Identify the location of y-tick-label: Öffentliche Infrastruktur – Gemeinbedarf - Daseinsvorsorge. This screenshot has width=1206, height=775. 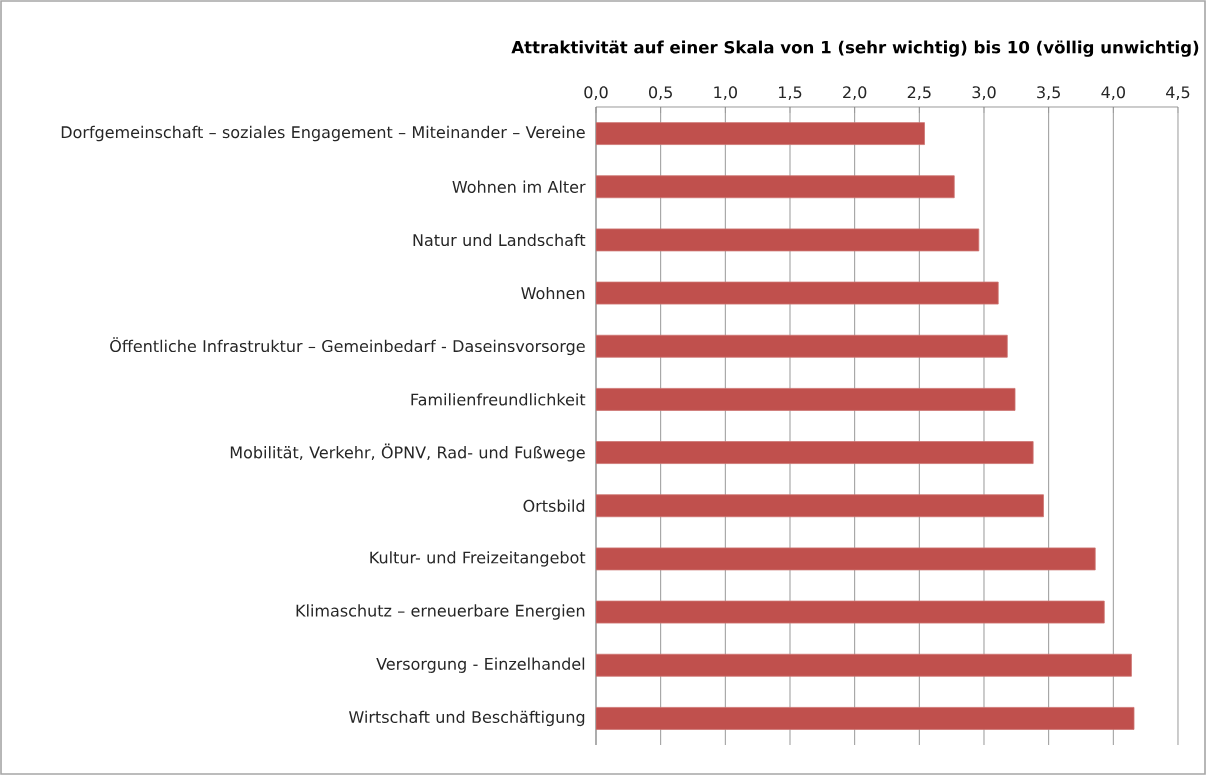
(347, 346).